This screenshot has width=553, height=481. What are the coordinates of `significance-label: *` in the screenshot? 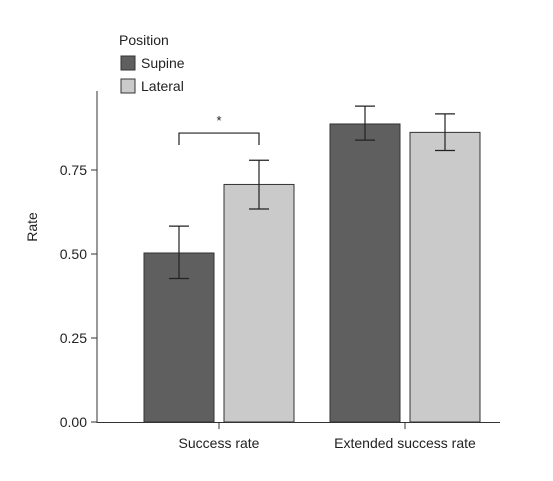 It's located at (218, 120).